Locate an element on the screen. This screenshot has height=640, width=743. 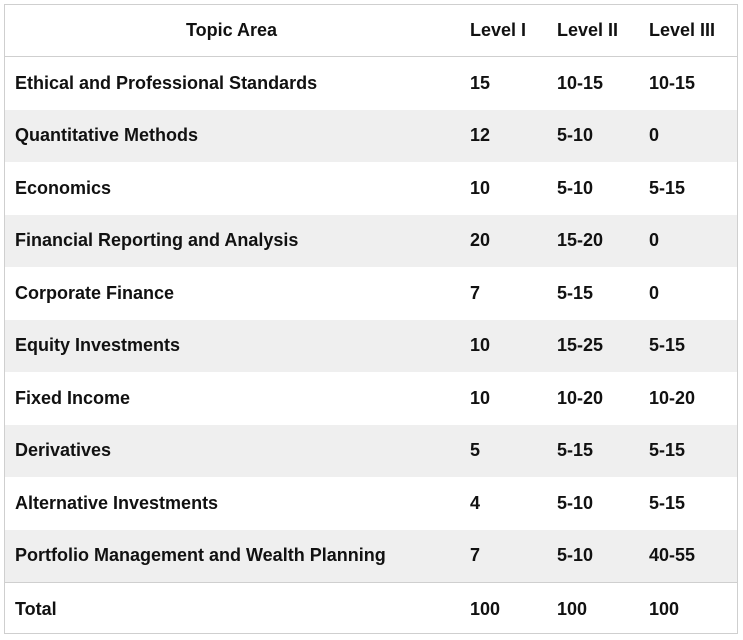
level-2-cell: 15-20 is located at coordinates (599, 240).